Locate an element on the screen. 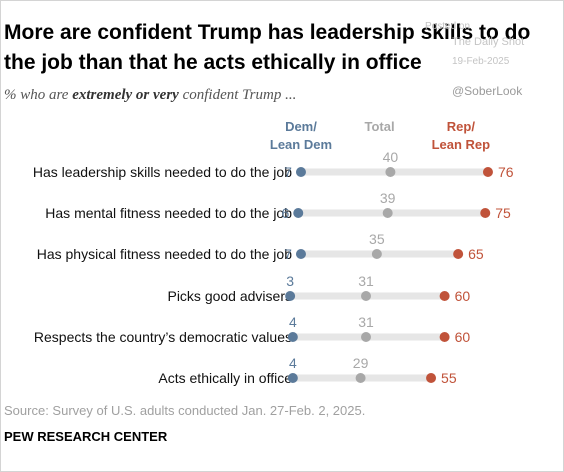  legend-dem-line-2: Lean Dem is located at coordinates (301, 144).